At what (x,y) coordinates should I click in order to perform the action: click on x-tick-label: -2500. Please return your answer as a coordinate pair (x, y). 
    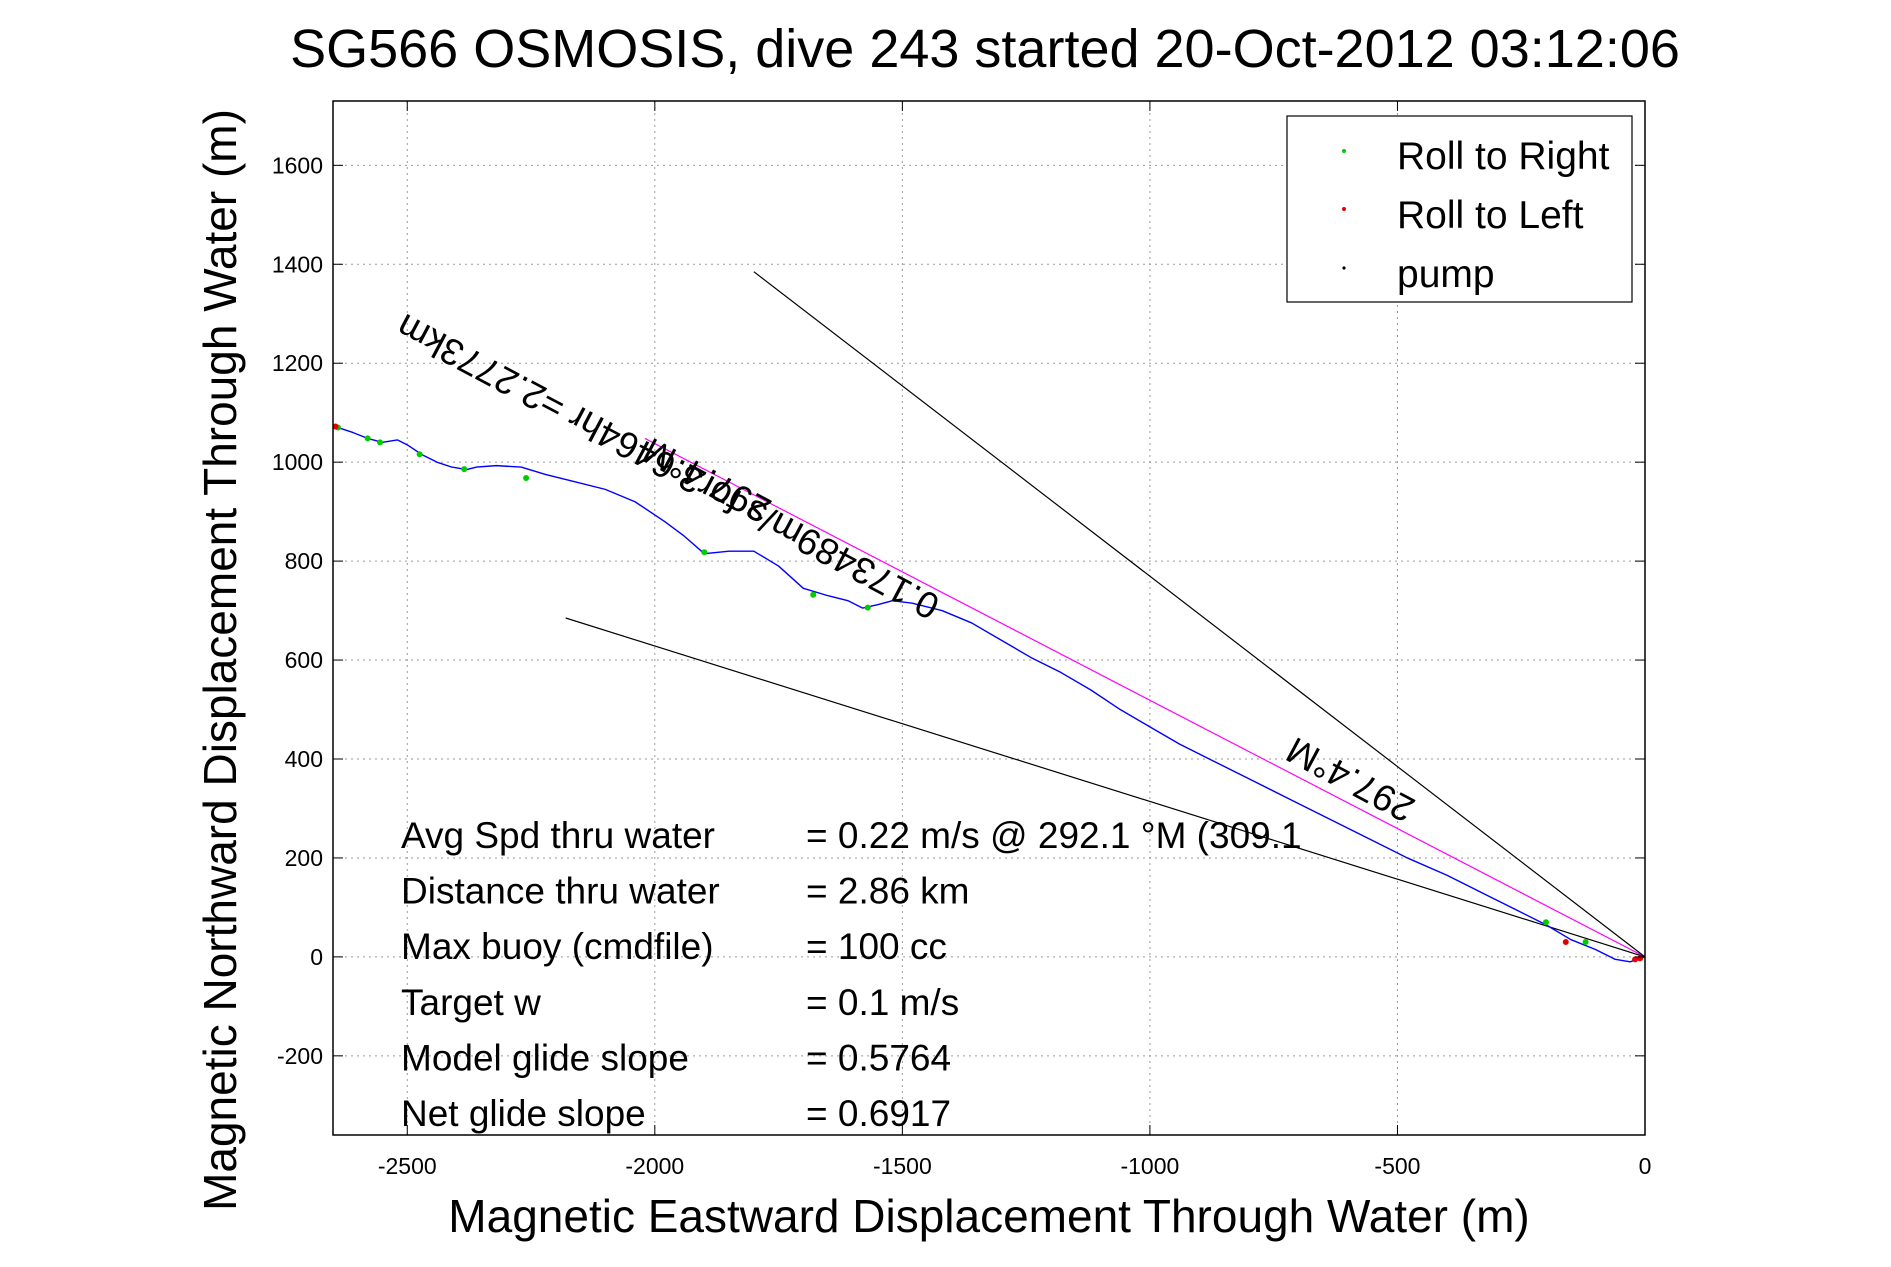
    Looking at the image, I should click on (407, 1166).